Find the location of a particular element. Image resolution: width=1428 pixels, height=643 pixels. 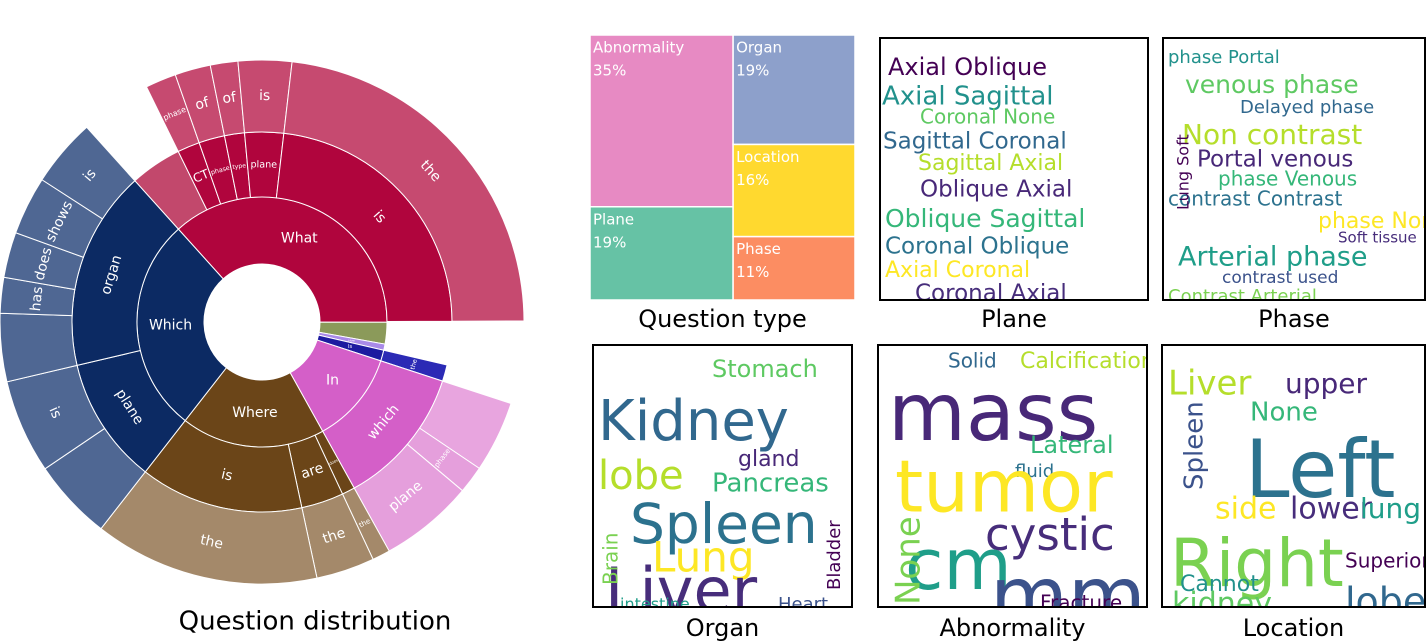

word: Oblique Axial is located at coordinates (996, 190).